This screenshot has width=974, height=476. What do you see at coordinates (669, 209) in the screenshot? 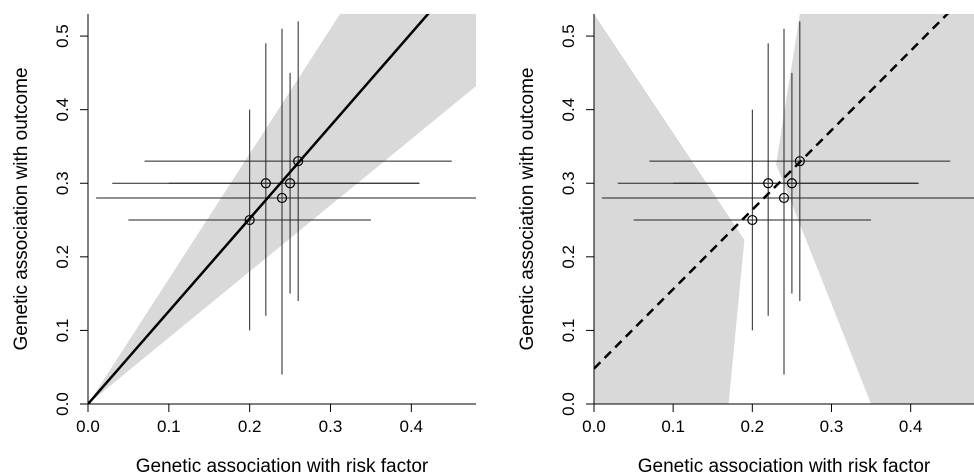
I see `confidence-band-lower-fan` at bounding box center [669, 209].